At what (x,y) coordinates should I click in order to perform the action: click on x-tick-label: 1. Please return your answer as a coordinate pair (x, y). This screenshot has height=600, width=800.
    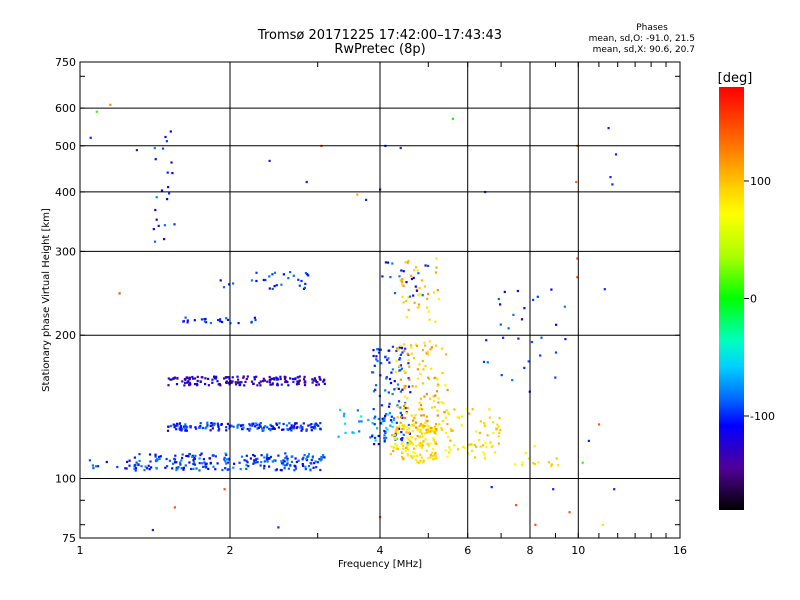
    Looking at the image, I should click on (80, 550).